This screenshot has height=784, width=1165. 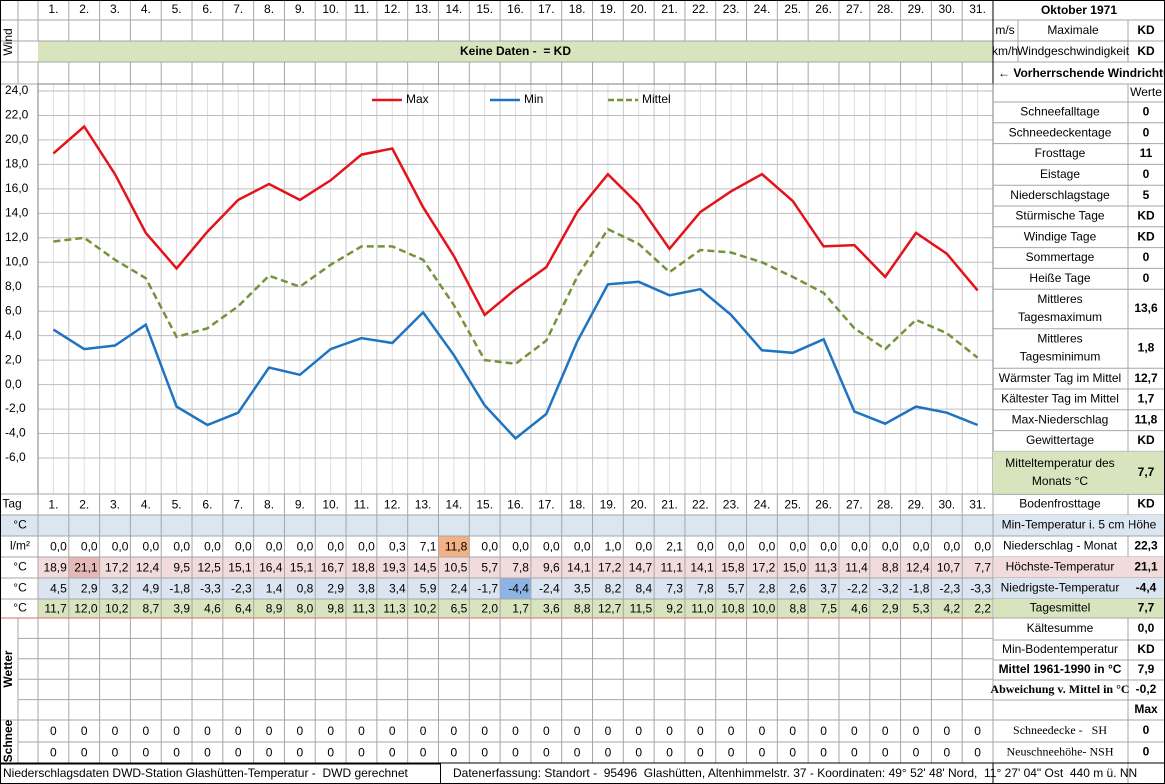 What do you see at coordinates (1146, 195) in the screenshot?
I see `stat-value: 5` at bounding box center [1146, 195].